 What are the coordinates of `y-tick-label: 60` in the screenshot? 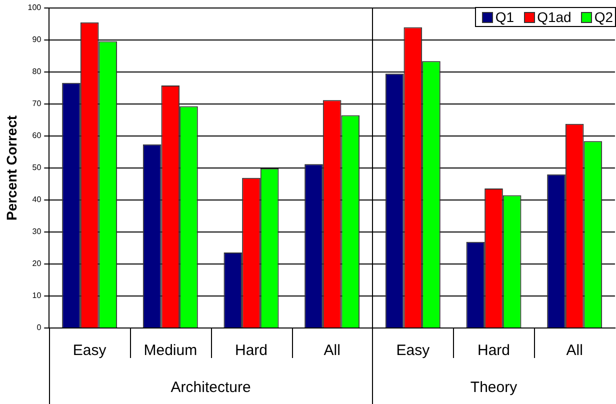 It's located at (37, 135).